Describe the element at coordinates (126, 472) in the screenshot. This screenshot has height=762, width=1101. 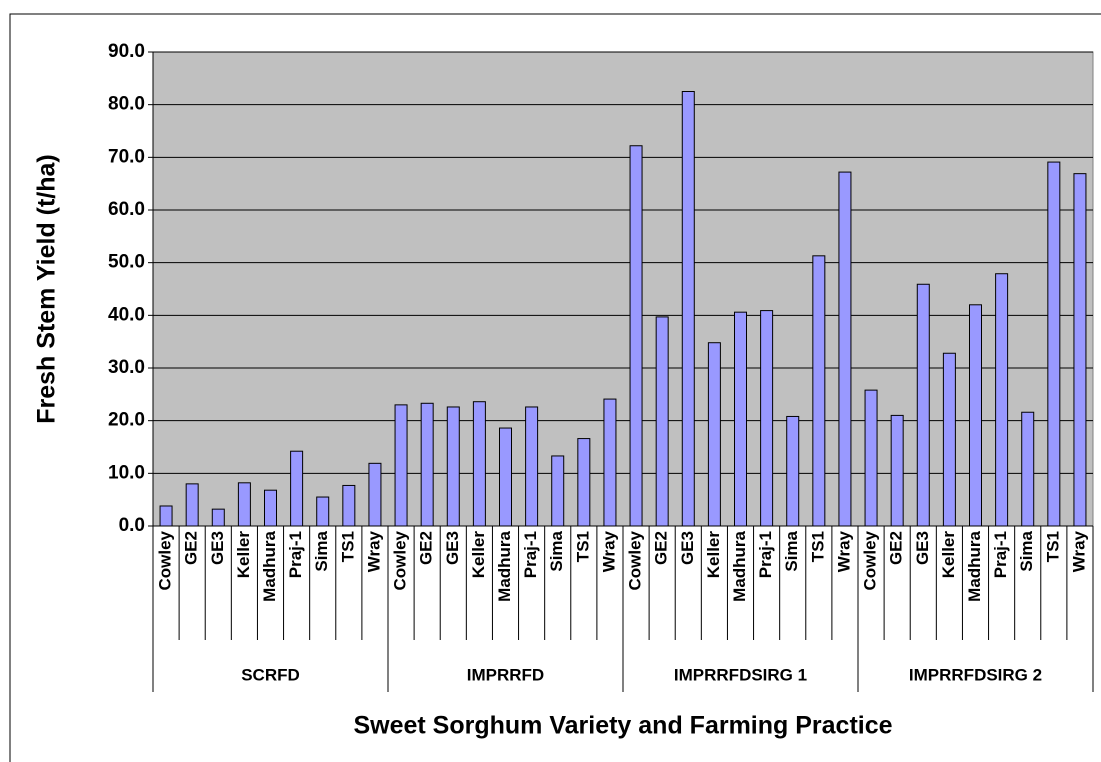
I see `y-tick-label: 10.0` at that location.